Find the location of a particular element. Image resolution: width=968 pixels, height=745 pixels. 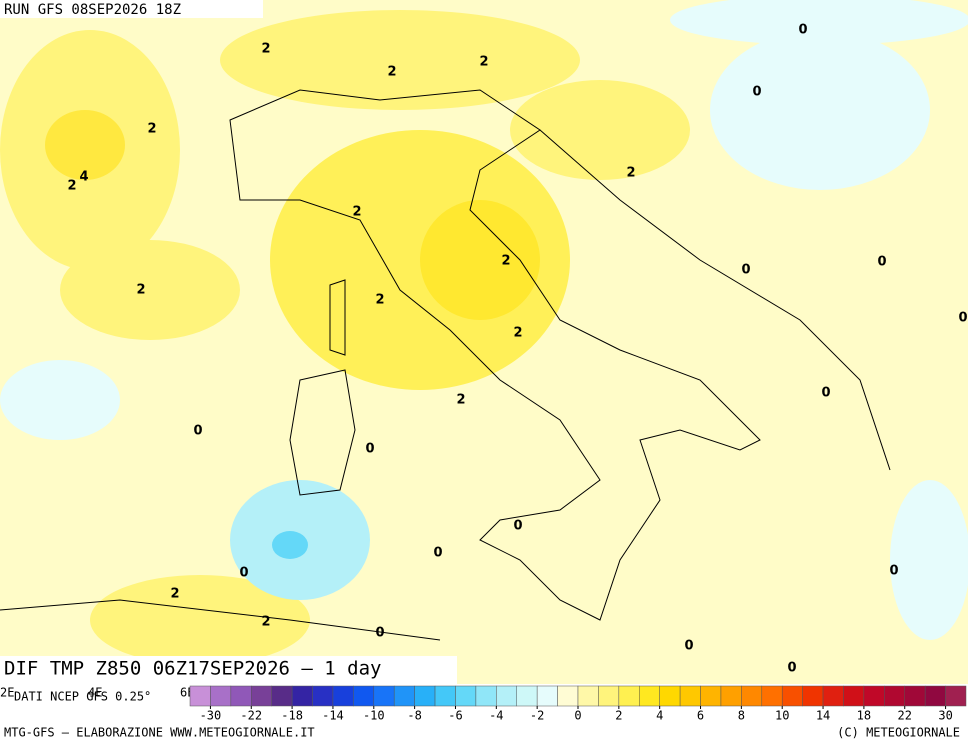

tick-label: -14 is located at coordinates (333, 716).